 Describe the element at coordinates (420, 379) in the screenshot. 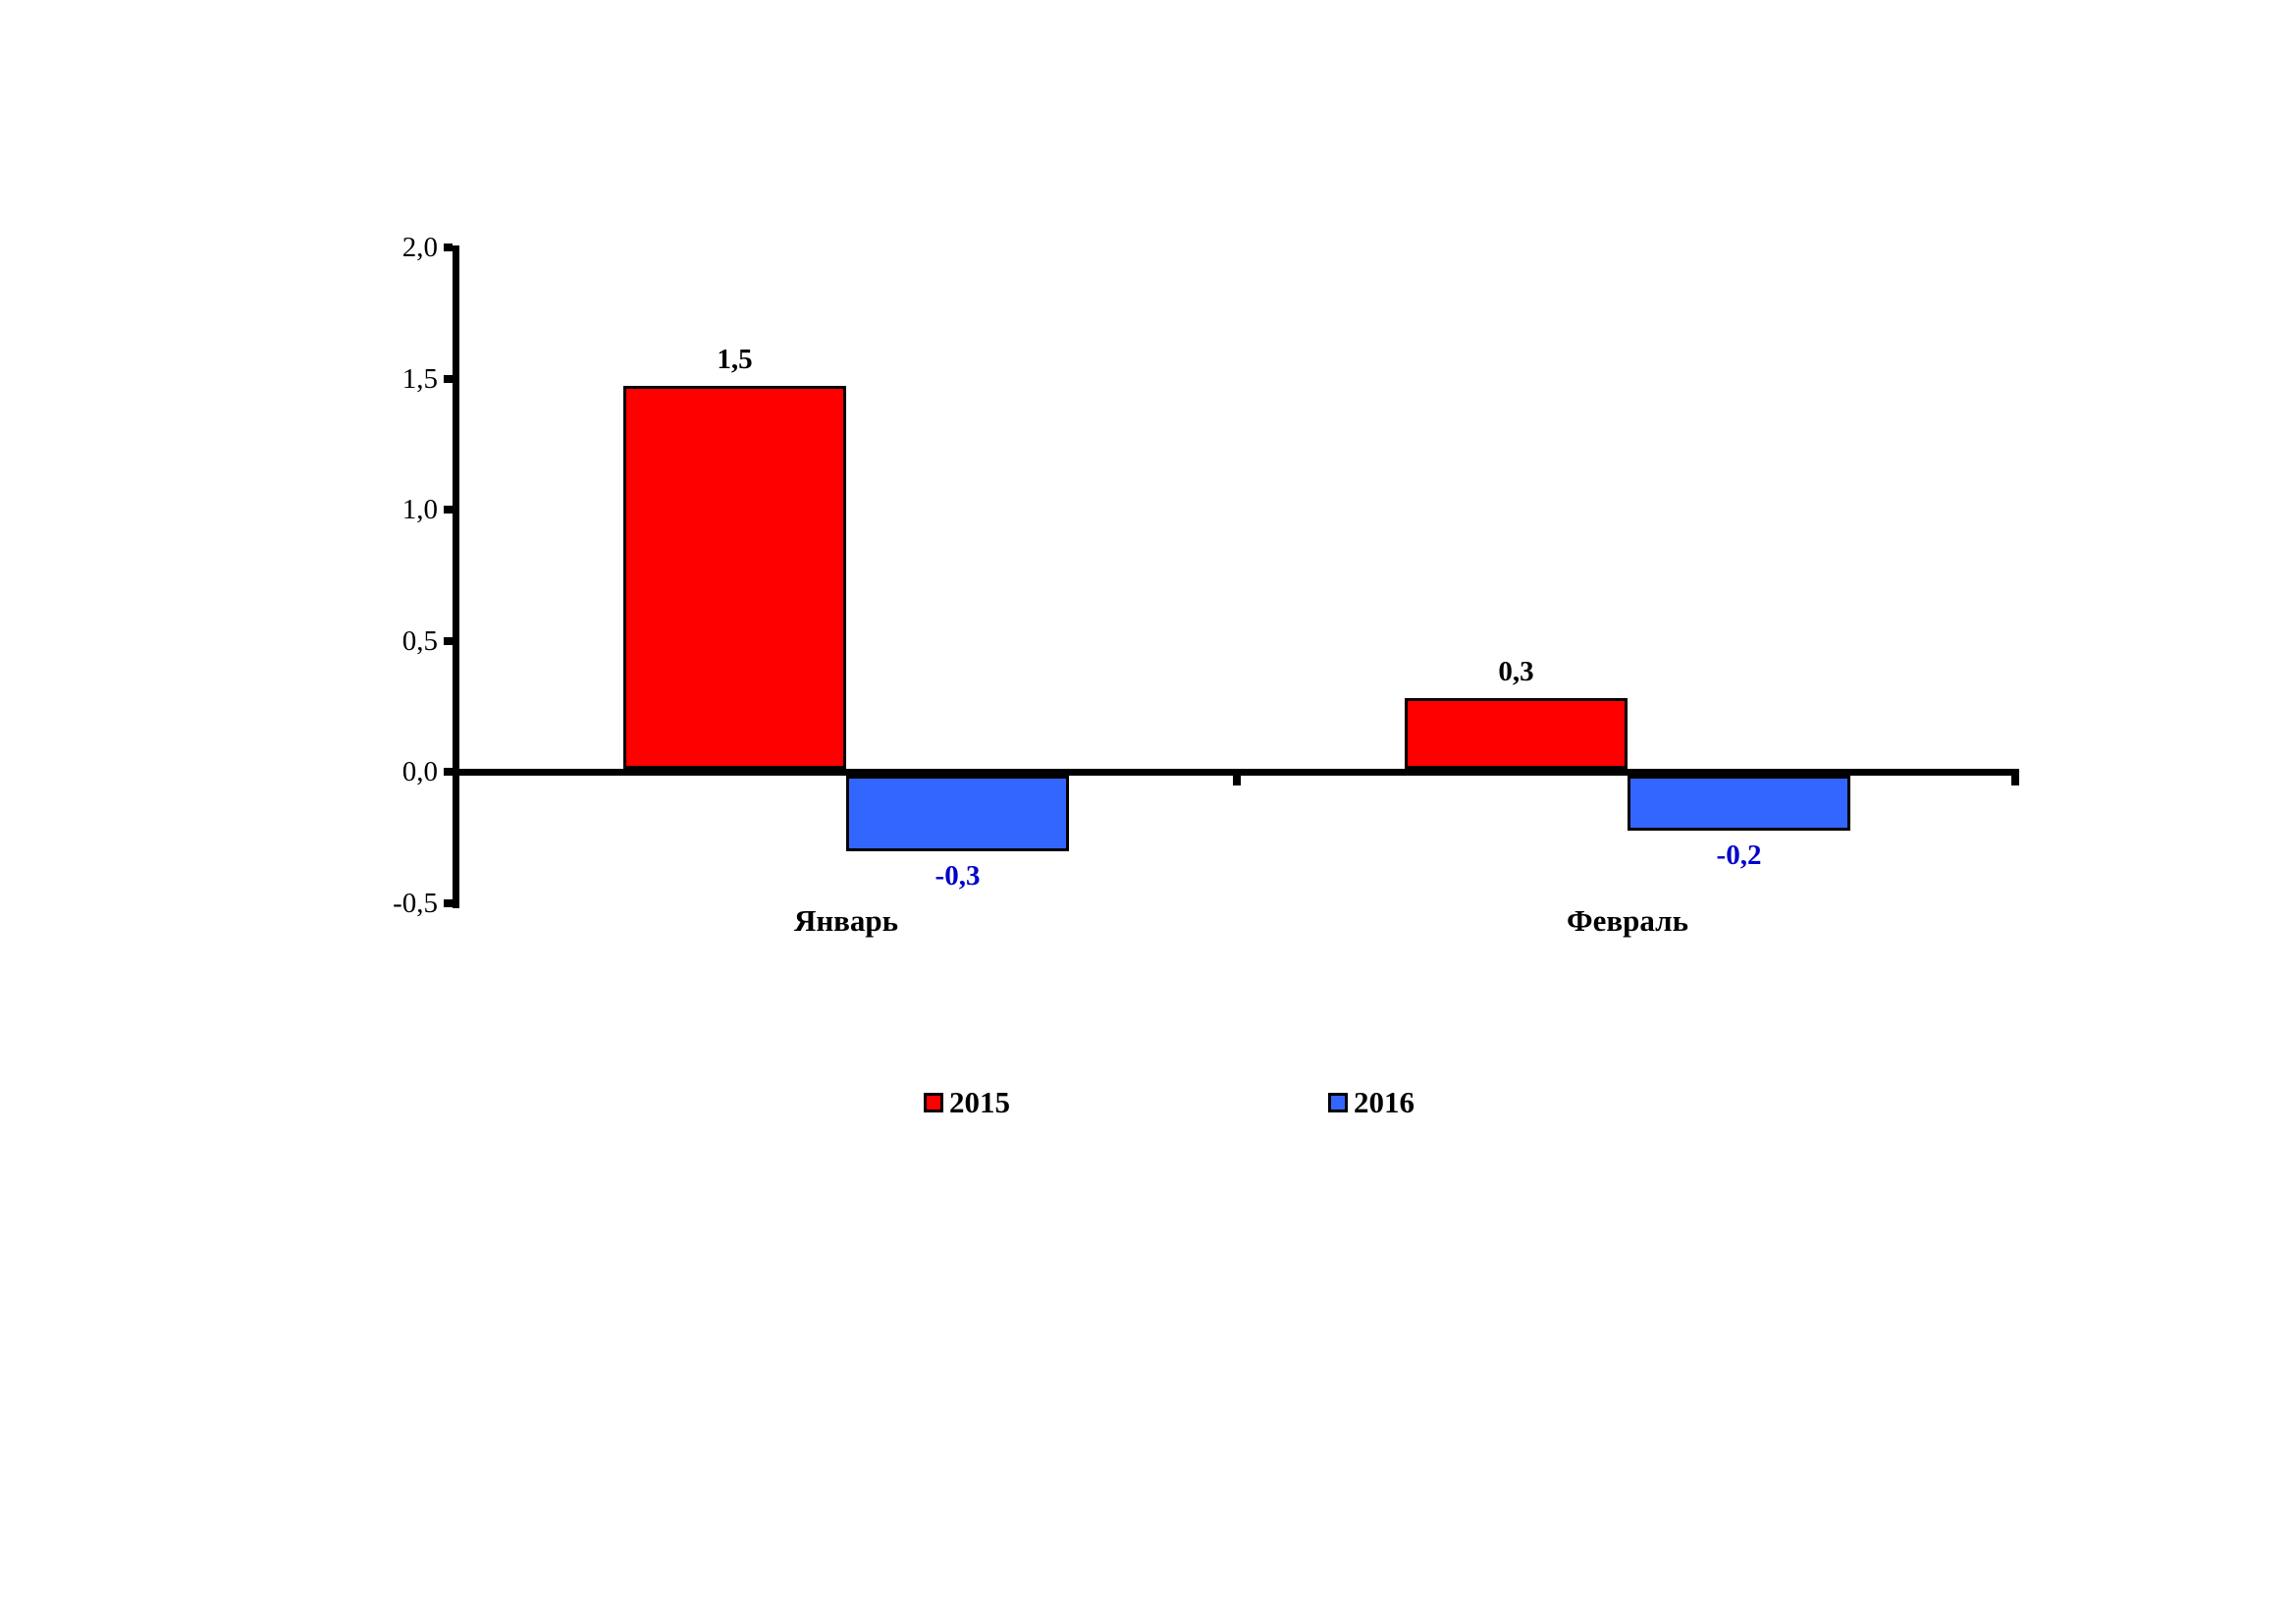

I see `y-tick-label: 1,5` at that location.